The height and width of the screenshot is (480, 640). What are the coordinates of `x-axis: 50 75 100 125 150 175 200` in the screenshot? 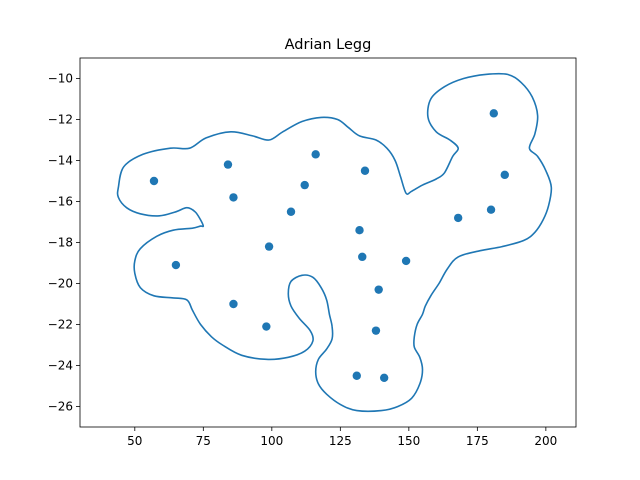 It's located at (342, 437).